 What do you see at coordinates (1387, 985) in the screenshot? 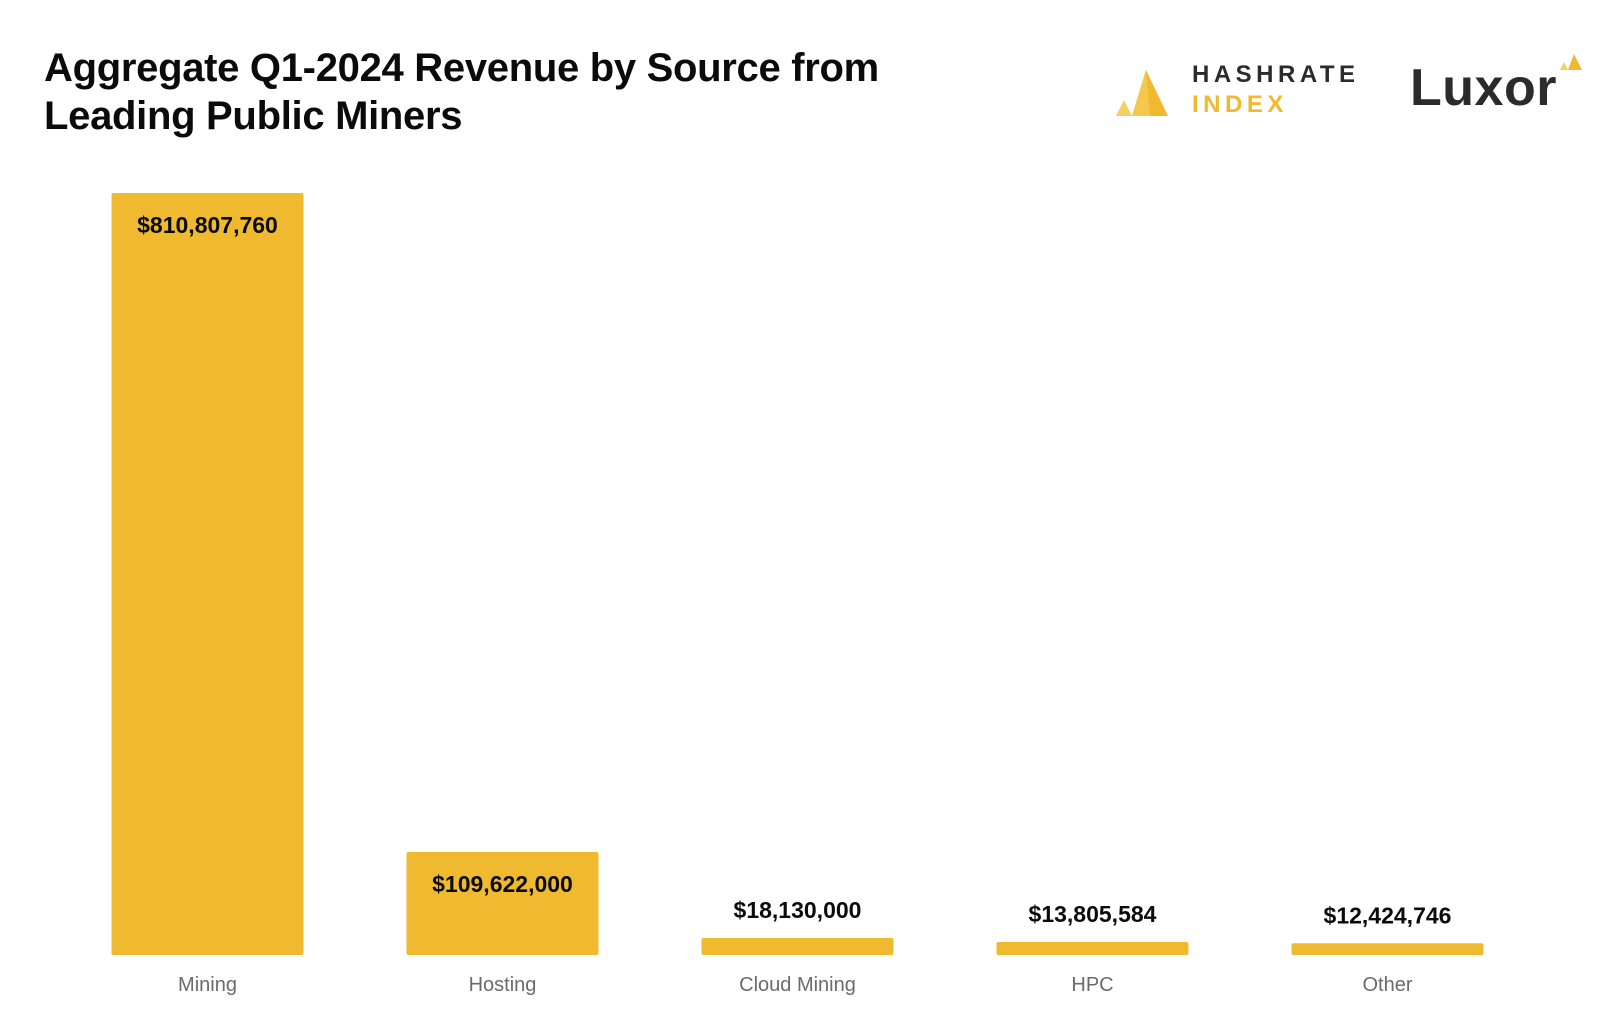
I see `x-tick-label-other: Other` at bounding box center [1387, 985].